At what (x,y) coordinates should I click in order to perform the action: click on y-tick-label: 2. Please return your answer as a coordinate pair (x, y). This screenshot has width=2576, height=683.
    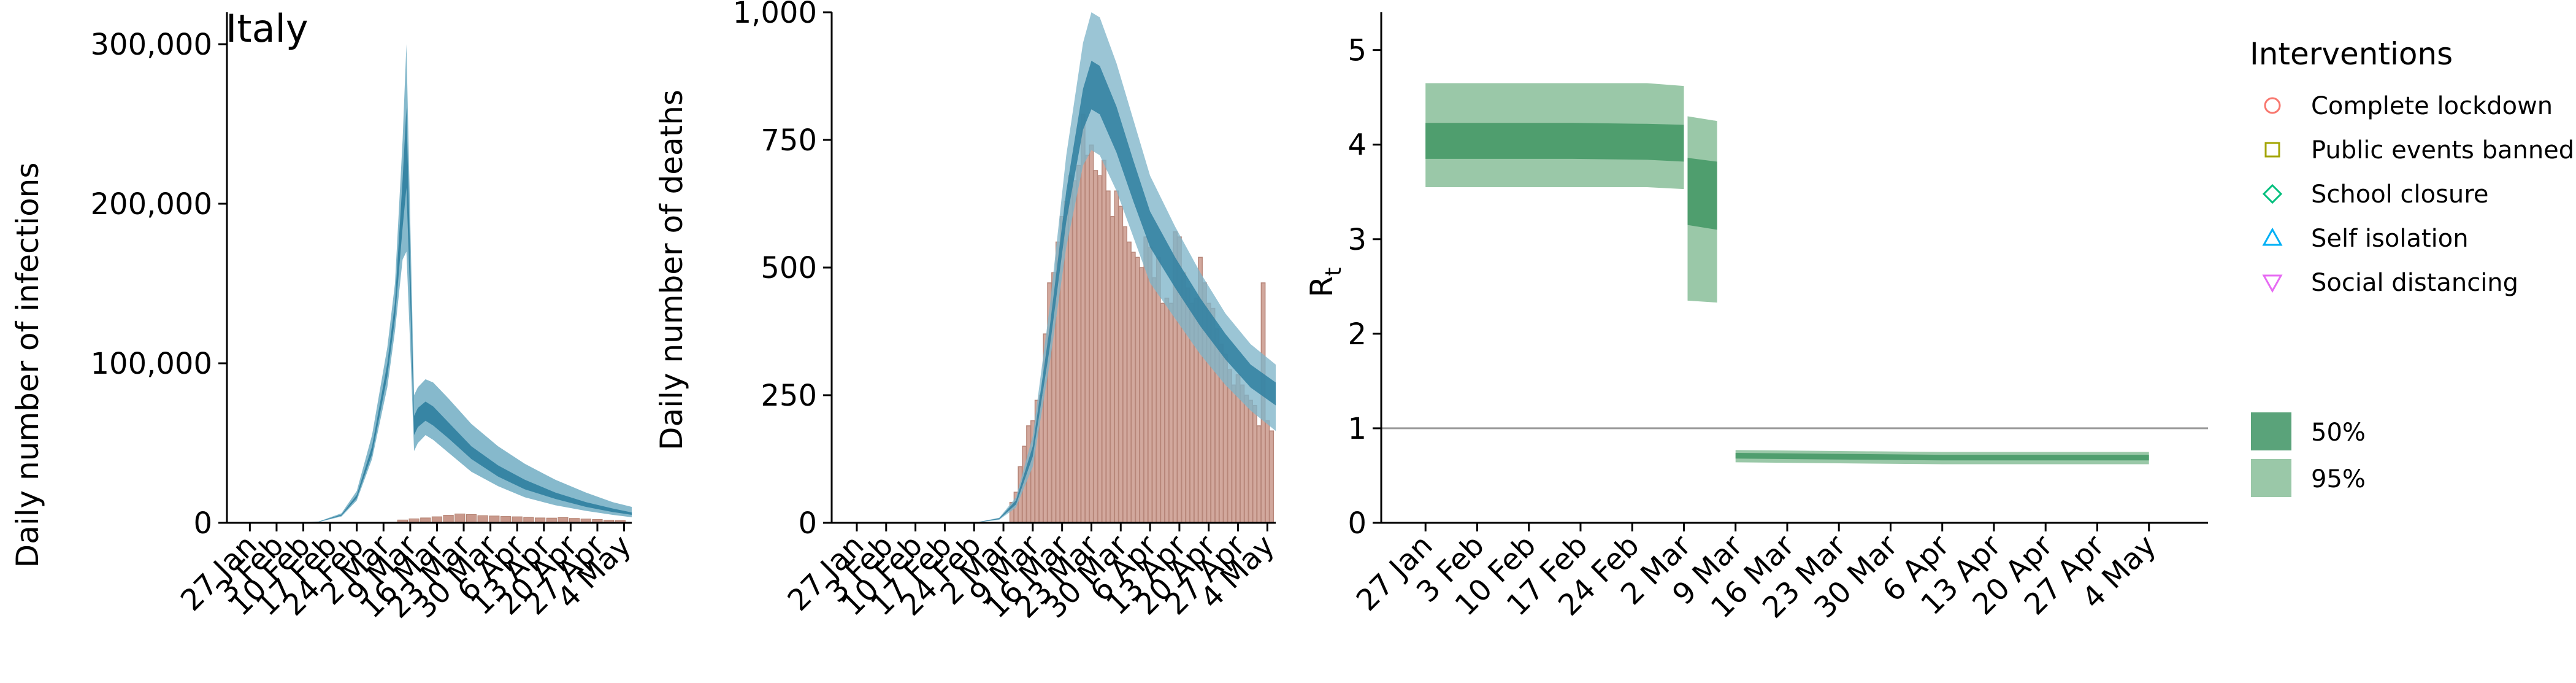
    Looking at the image, I should click on (1357, 335).